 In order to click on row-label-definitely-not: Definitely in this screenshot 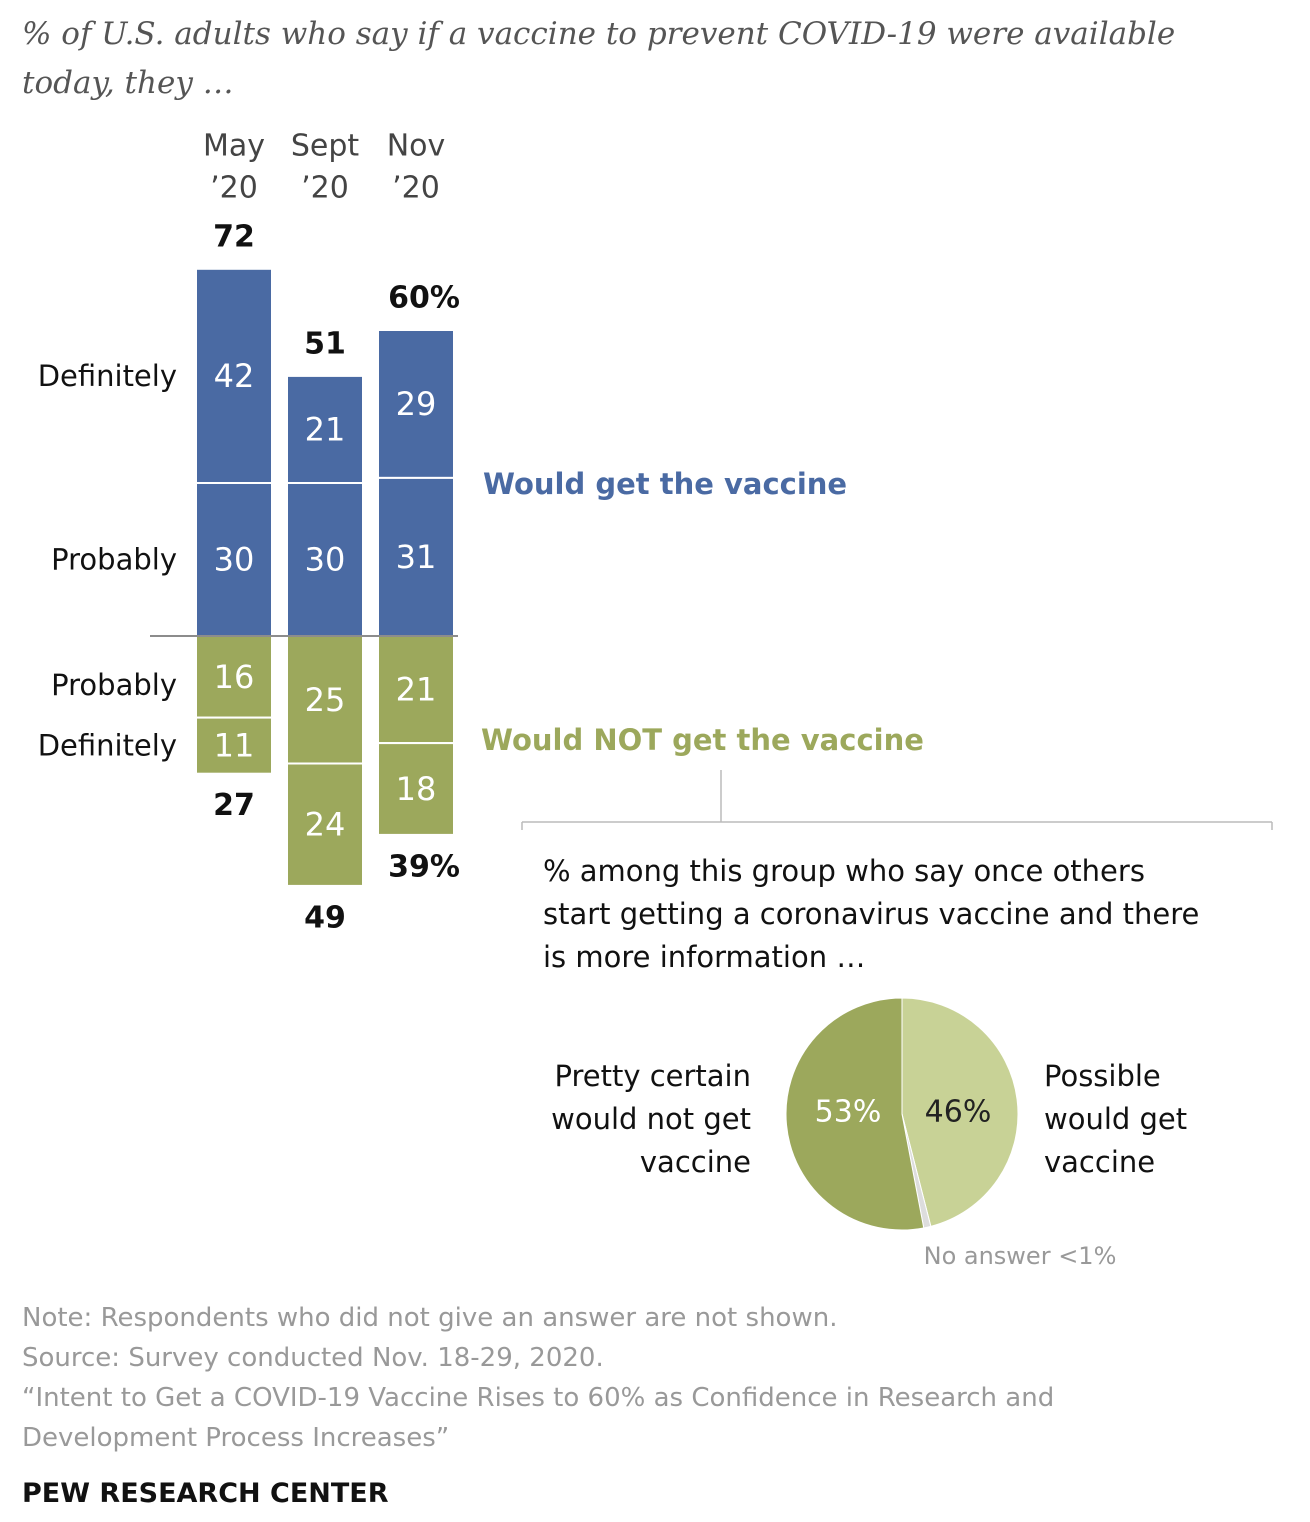, I will do `click(107, 746)`.